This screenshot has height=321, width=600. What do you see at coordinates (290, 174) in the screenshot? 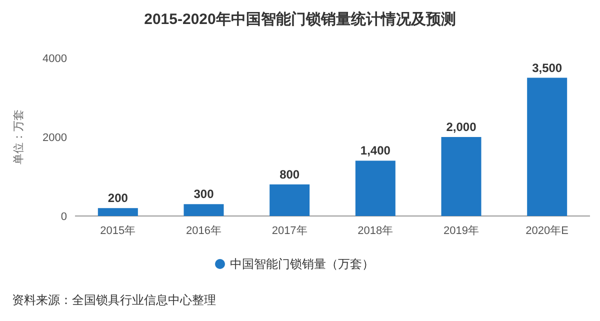
I see `data-label: 800` at bounding box center [290, 174].